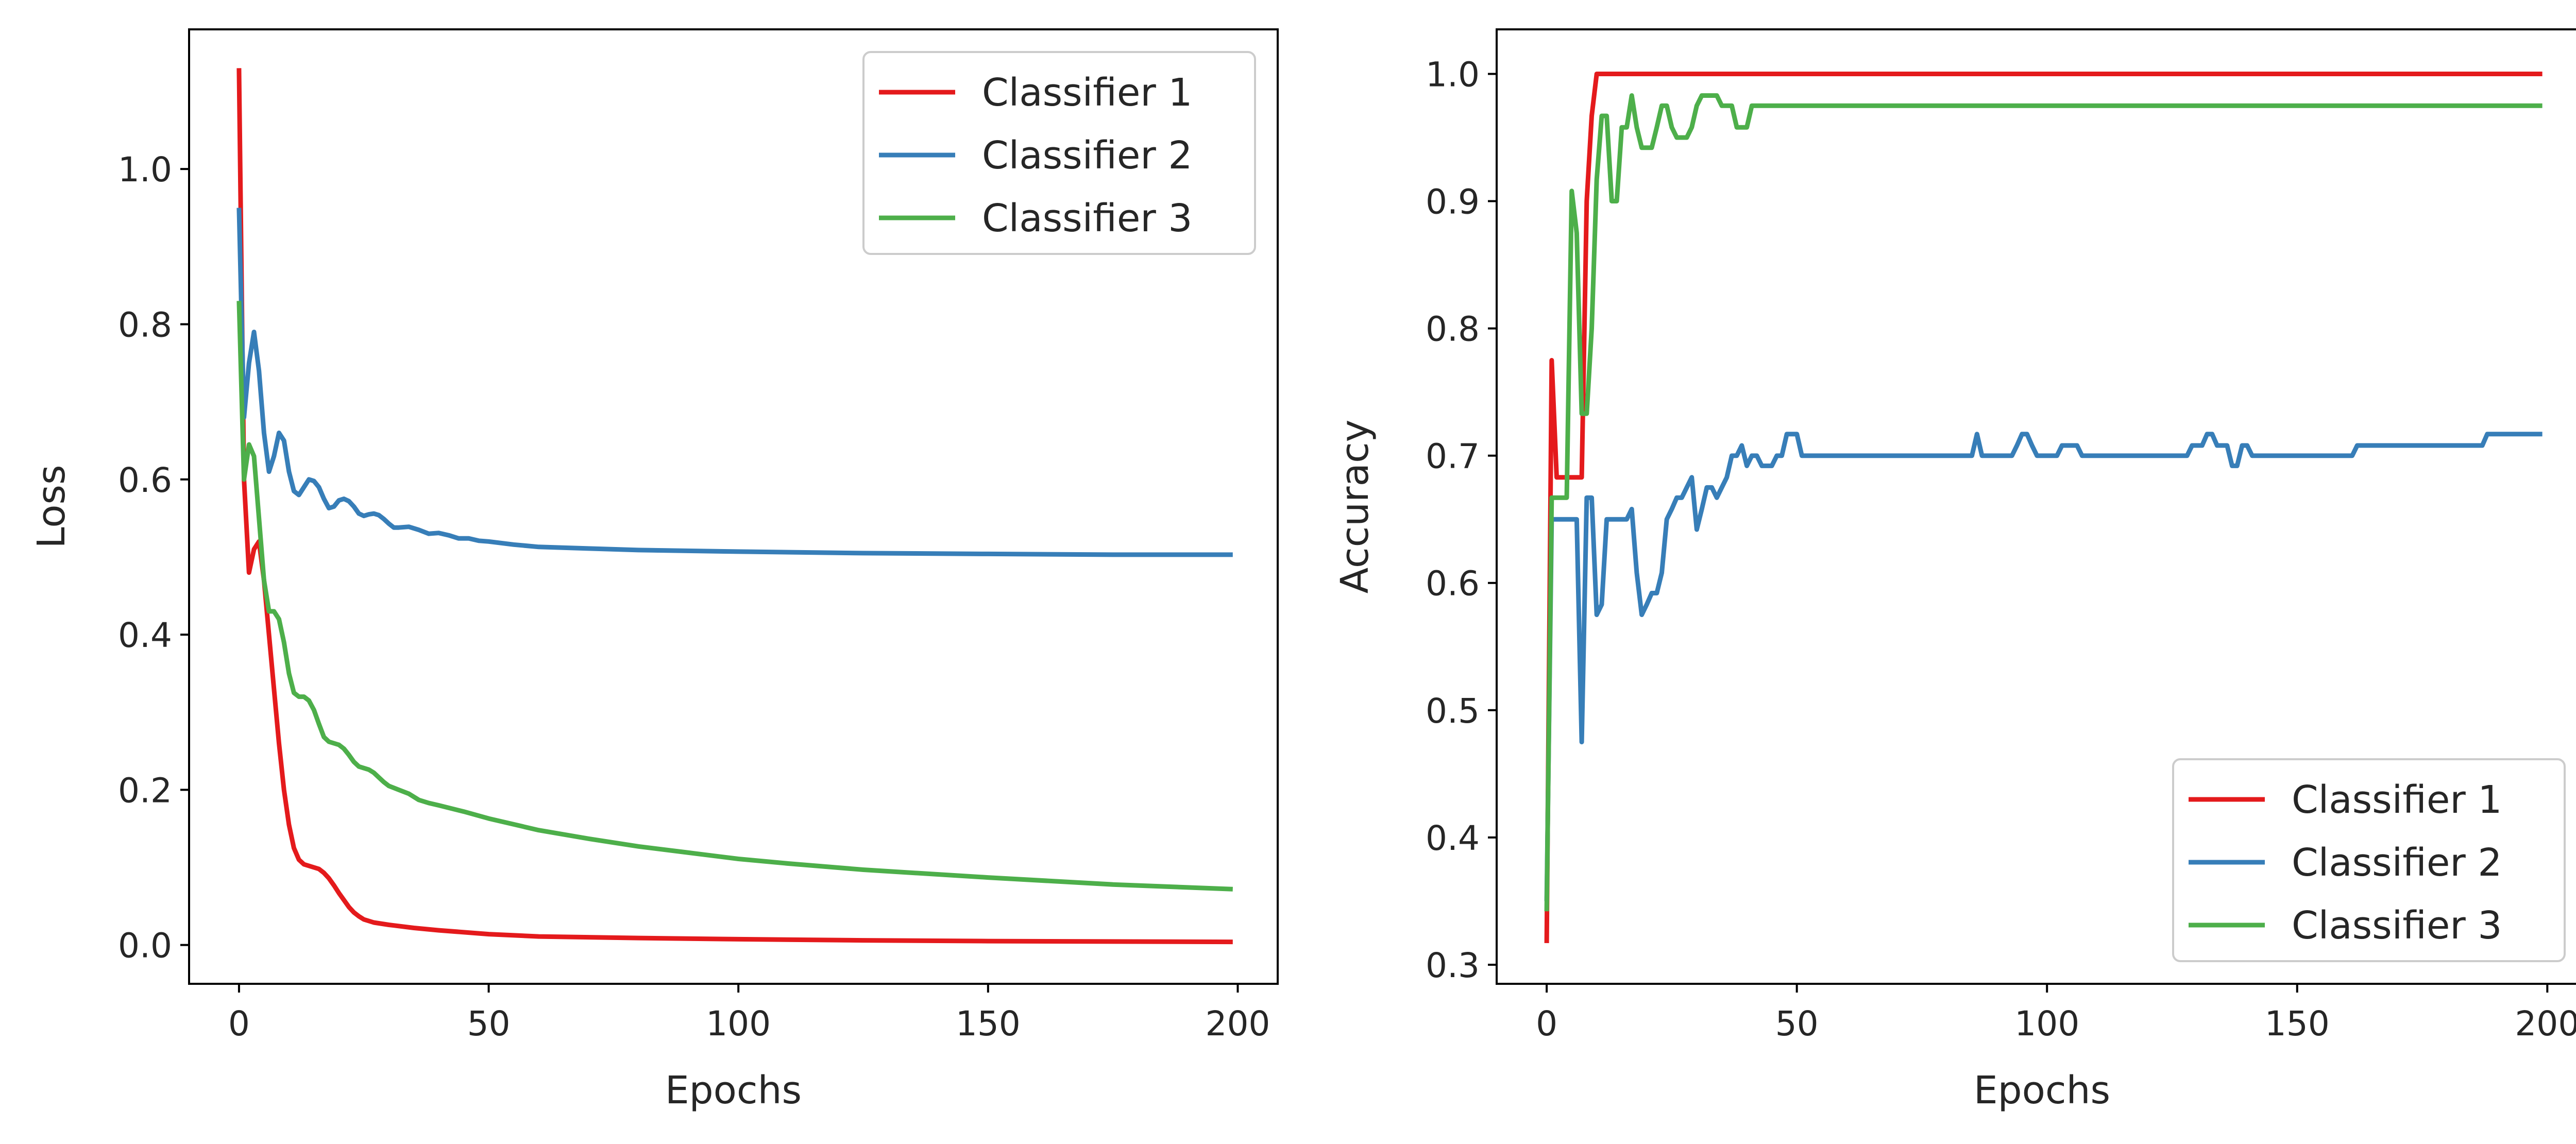 The image size is (2576, 1144). I want to click on y-tick-label: 0.2, so click(145, 790).